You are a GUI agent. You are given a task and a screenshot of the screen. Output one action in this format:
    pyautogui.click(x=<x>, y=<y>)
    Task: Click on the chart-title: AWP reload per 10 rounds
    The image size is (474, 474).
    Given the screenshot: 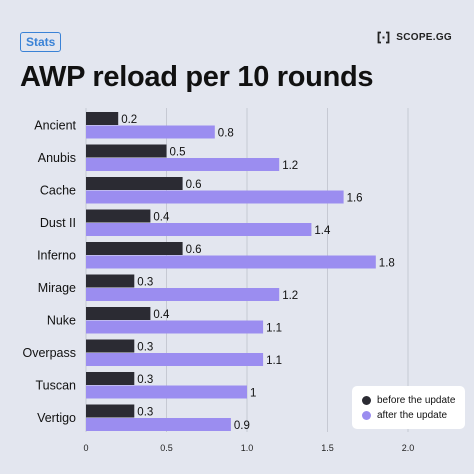 What is the action you would take?
    pyautogui.click(x=197, y=77)
    